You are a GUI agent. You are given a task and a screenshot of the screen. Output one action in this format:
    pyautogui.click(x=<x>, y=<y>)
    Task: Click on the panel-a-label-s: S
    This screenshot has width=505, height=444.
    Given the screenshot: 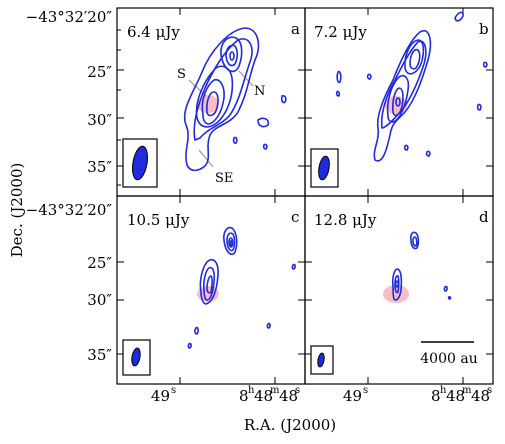 What is the action you would take?
    pyautogui.click(x=181, y=74)
    